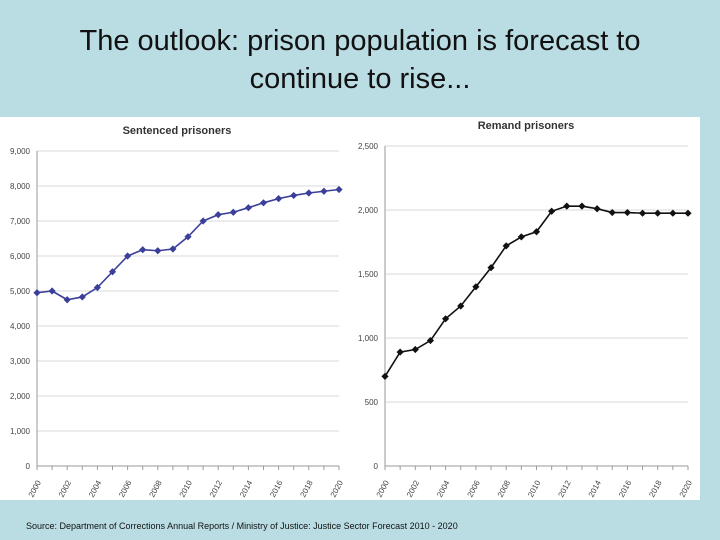 This screenshot has width=720, height=540. Describe the element at coordinates (20, 326) in the screenshot. I see `sentenced-y-tick-label: 4,000` at that location.